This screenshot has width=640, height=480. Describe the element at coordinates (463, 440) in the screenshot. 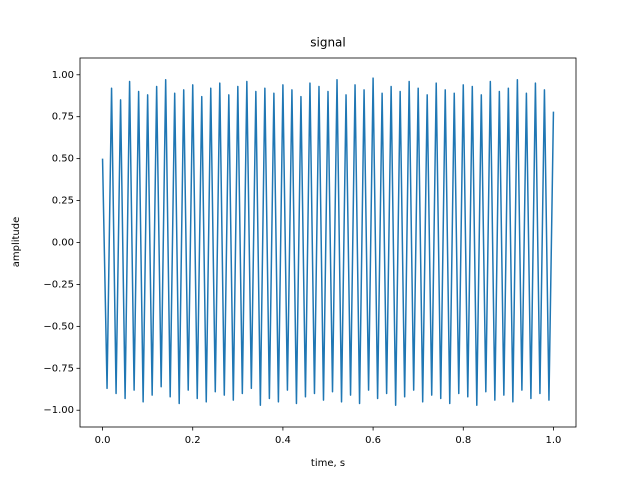

I see `x-tick-label: 0.8` at that location.